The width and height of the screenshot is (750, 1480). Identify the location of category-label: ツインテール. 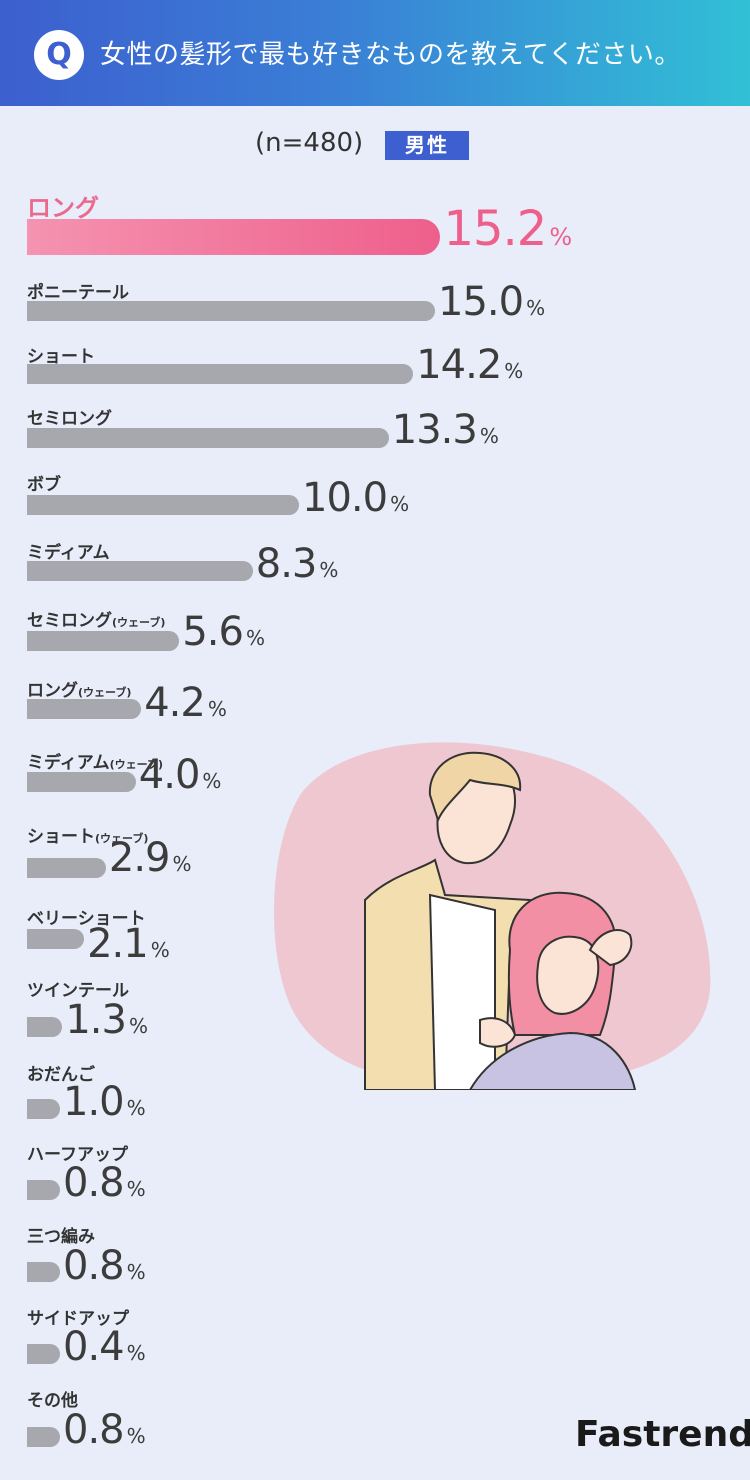
(78, 991).